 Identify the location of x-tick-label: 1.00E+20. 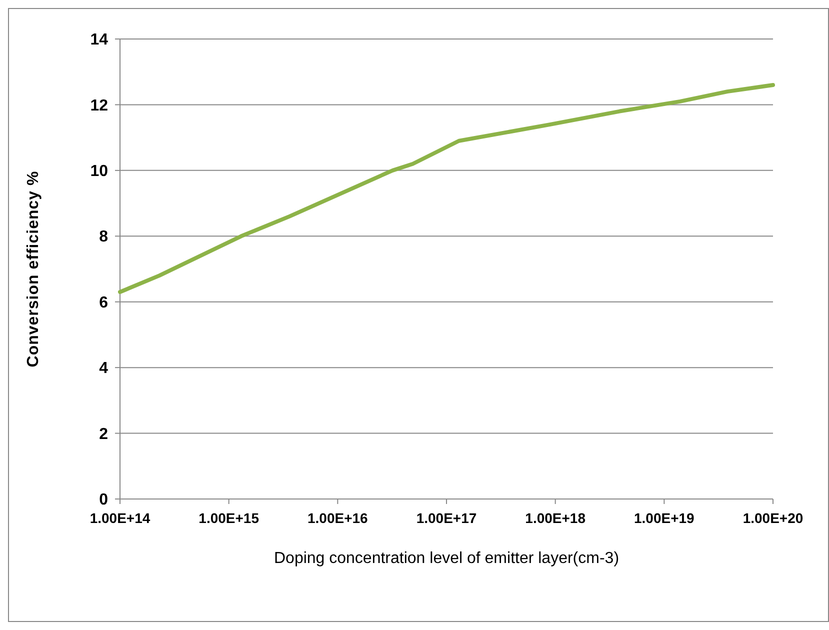
(773, 518).